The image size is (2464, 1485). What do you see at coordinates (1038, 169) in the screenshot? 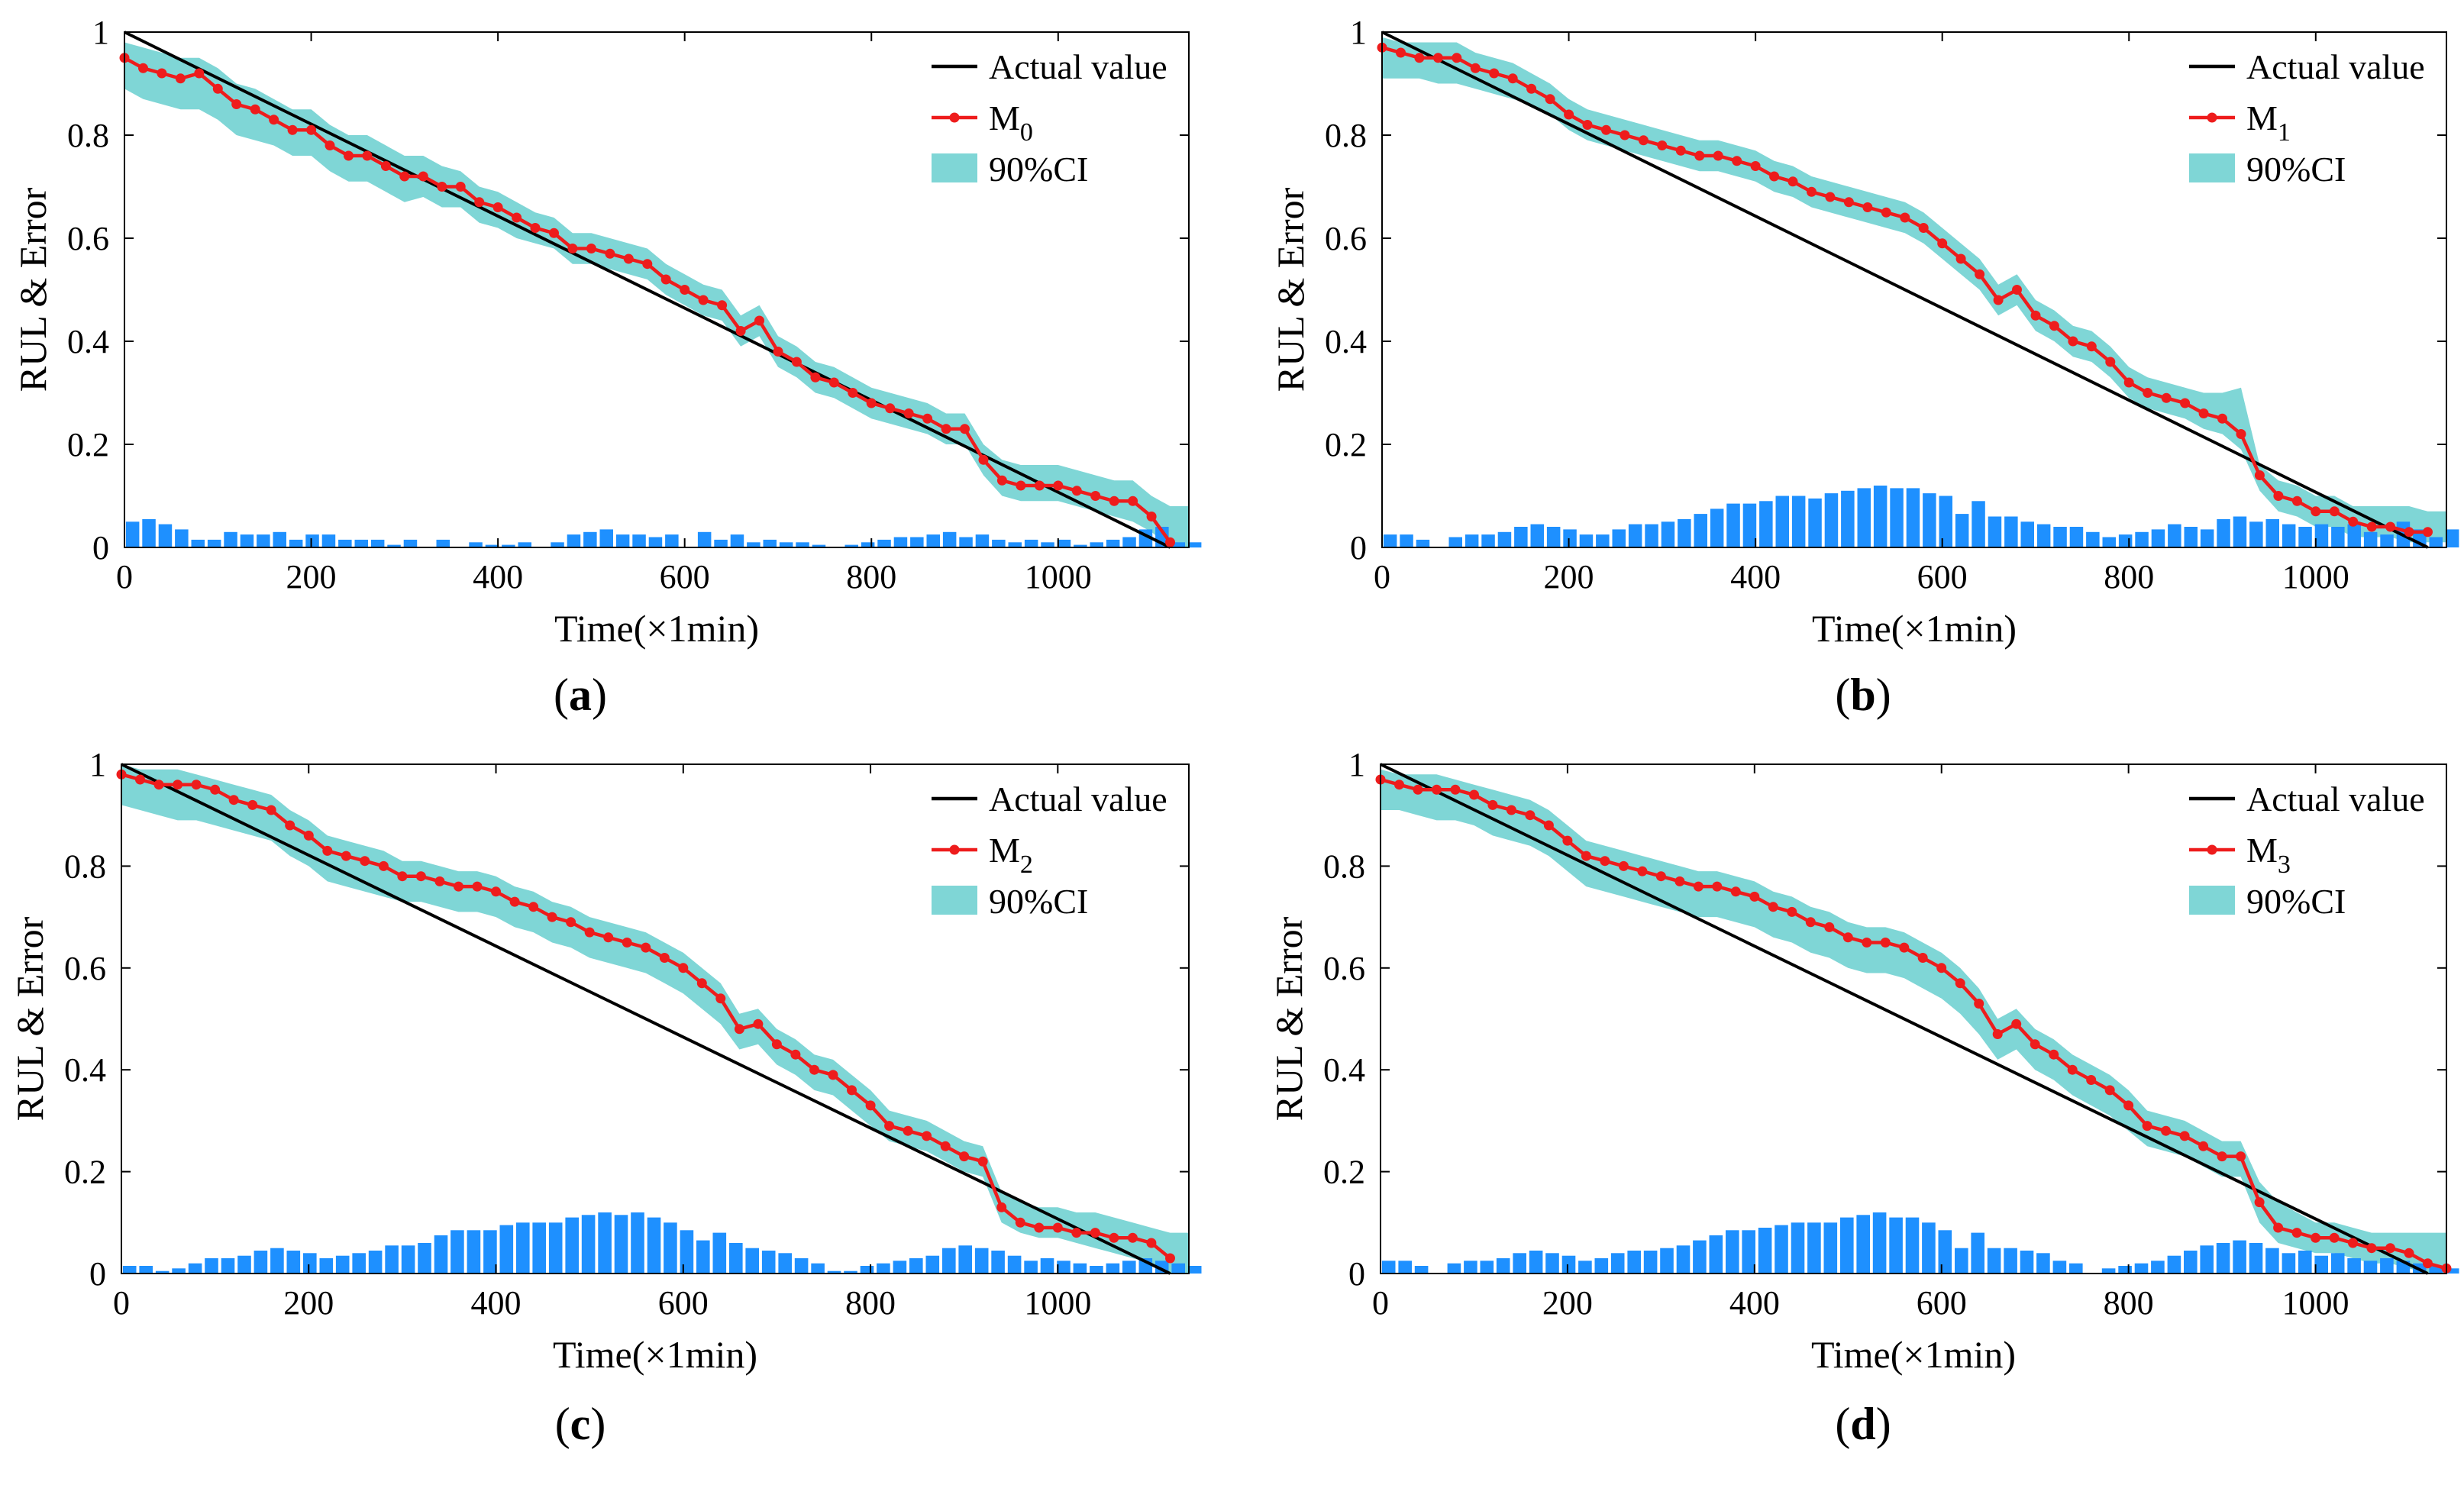
I see `legend-label: 90%CI` at bounding box center [1038, 169].